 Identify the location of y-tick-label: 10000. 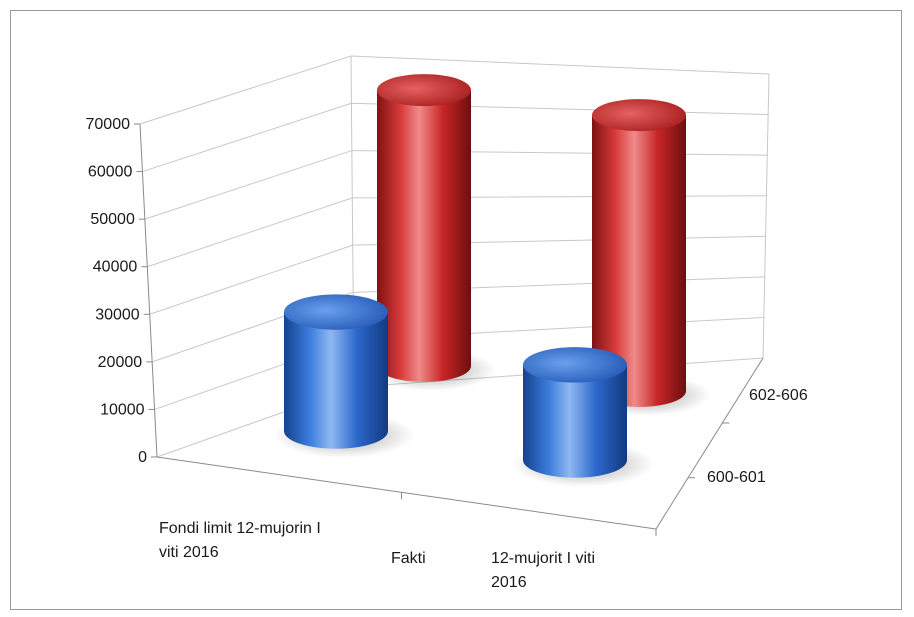
(122, 409).